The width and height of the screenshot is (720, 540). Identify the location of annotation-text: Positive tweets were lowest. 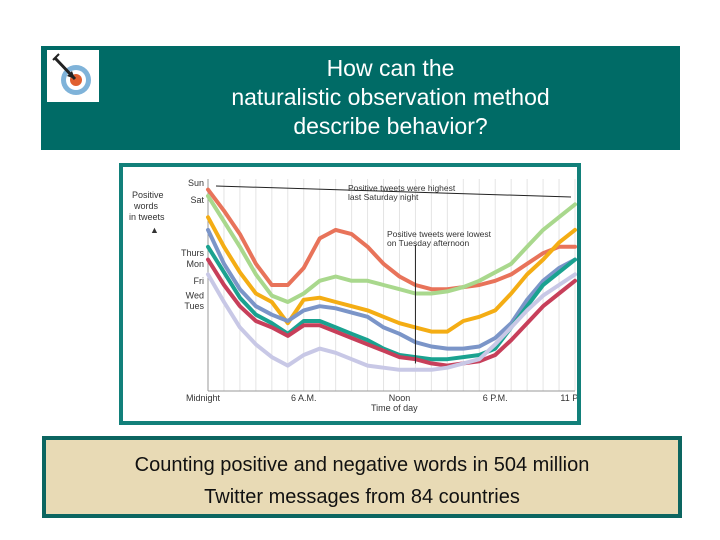
(439, 234).